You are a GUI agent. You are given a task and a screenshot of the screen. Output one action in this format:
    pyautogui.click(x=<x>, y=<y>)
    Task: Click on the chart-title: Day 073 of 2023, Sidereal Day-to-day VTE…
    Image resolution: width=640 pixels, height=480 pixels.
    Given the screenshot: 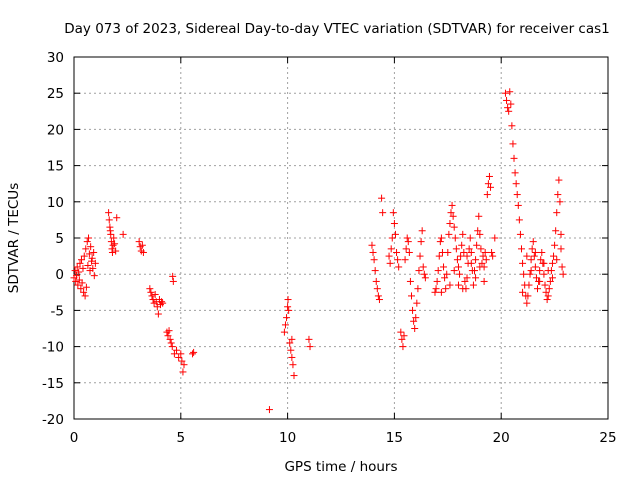 What is the action you would take?
    pyautogui.click(x=337, y=29)
    